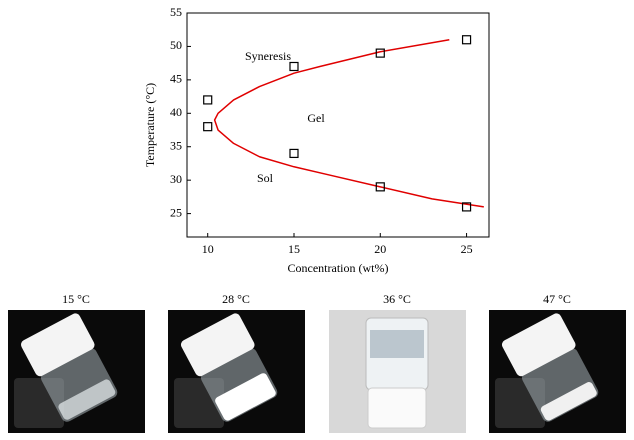 Image resolution: width=634 pixels, height=440 pixels. What do you see at coordinates (557, 299) in the screenshot?
I see `photo-label: 47 °C` at bounding box center [557, 299].